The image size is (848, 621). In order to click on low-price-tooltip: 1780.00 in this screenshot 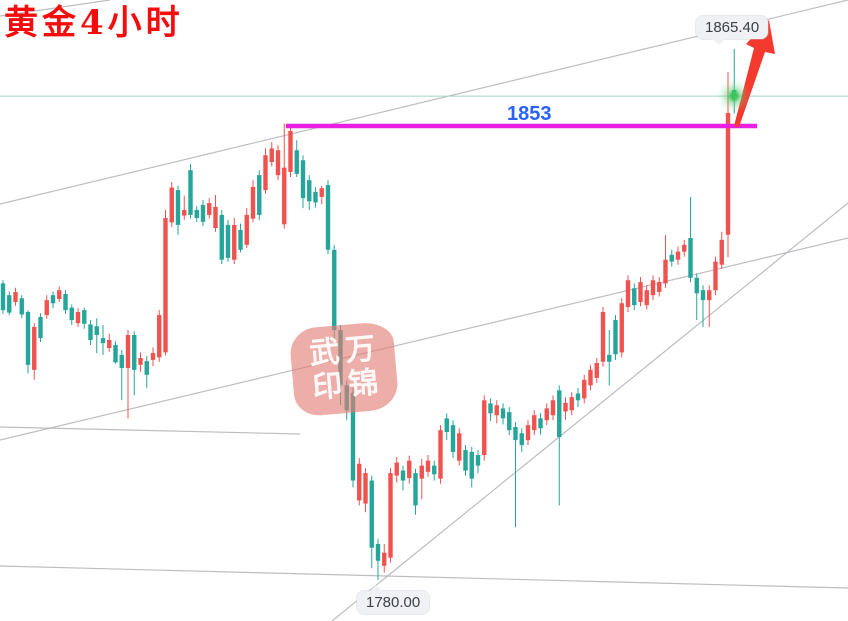, I will do `click(393, 599)`.